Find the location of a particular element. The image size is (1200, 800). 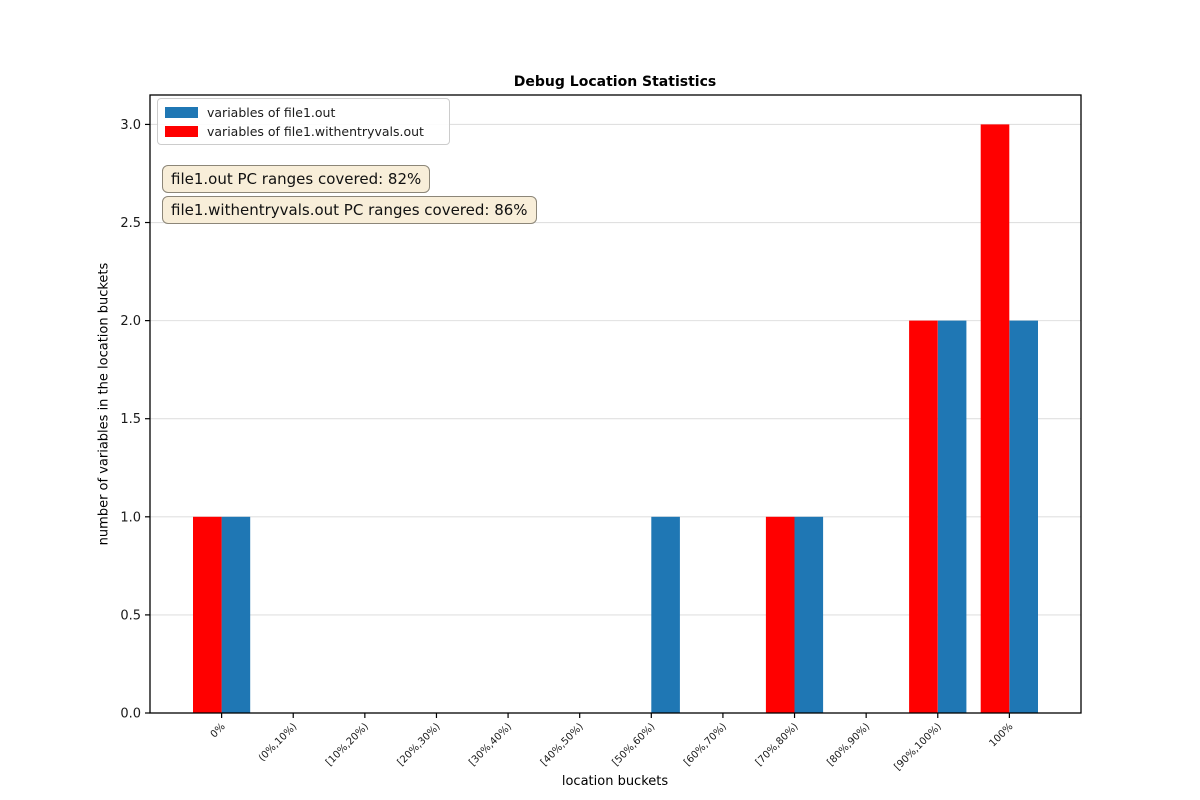

x-tick-label: [50%,60%) is located at coordinates (633, 744).